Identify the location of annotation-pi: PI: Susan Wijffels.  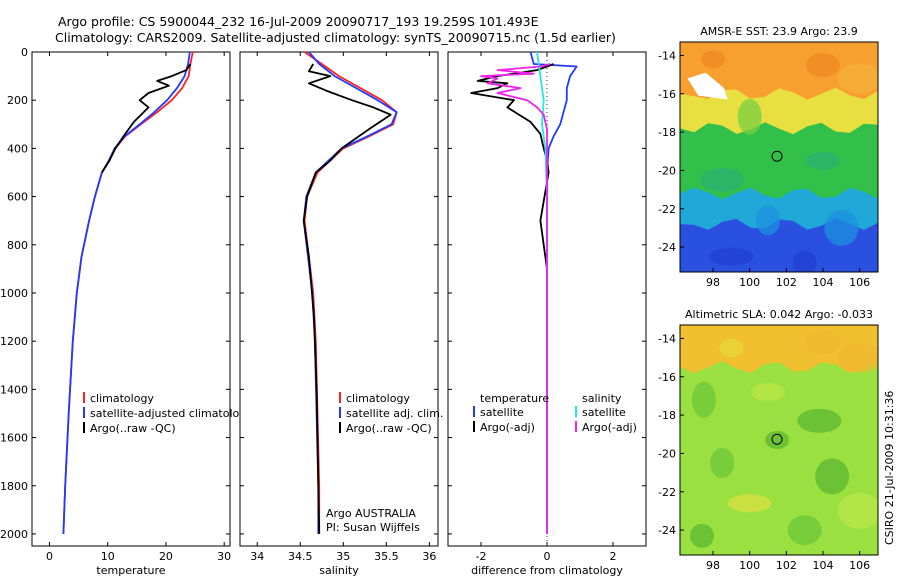
(373, 527).